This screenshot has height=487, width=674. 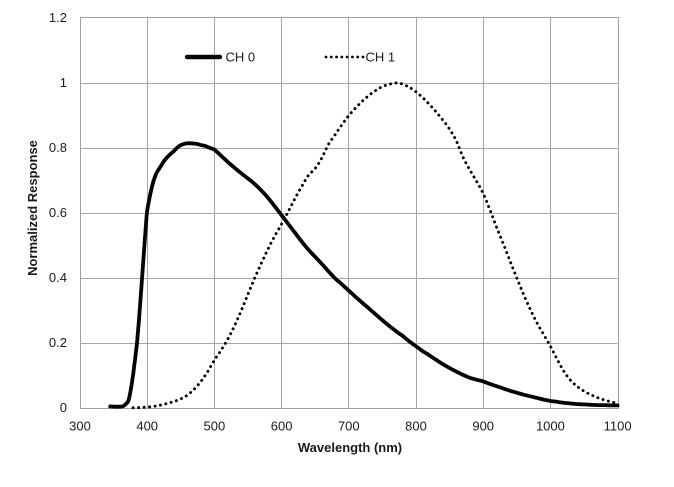 I want to click on svg-text: Normalized Response, so click(x=32, y=208).